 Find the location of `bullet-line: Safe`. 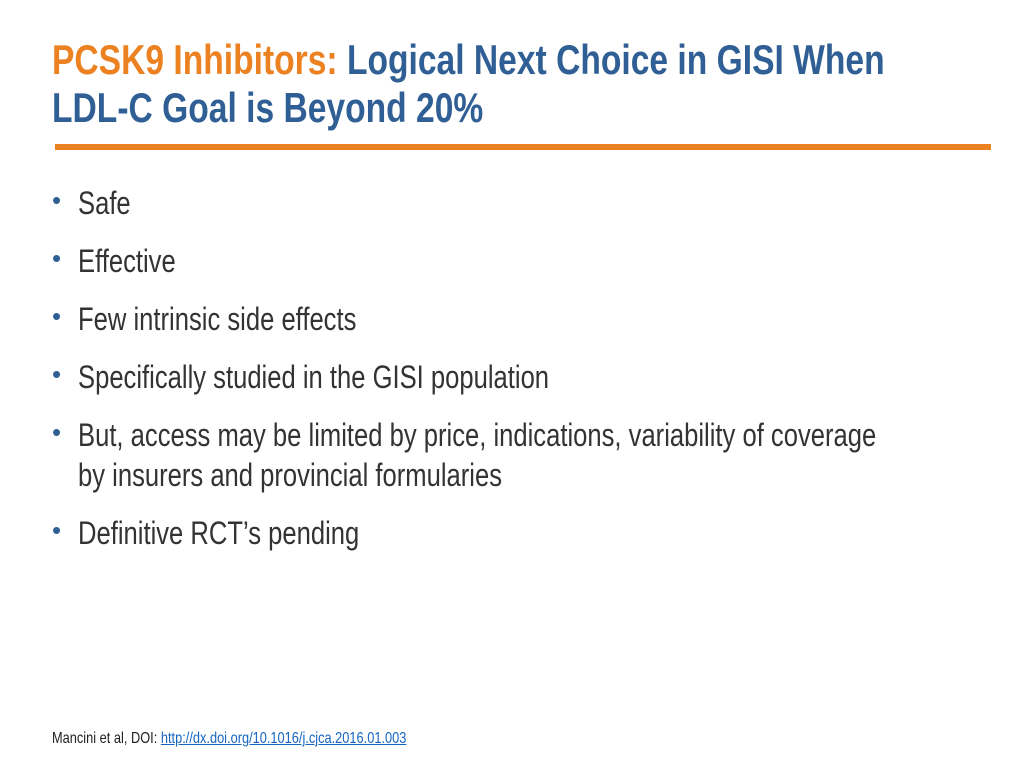

bullet-line: Safe is located at coordinates (104, 203).